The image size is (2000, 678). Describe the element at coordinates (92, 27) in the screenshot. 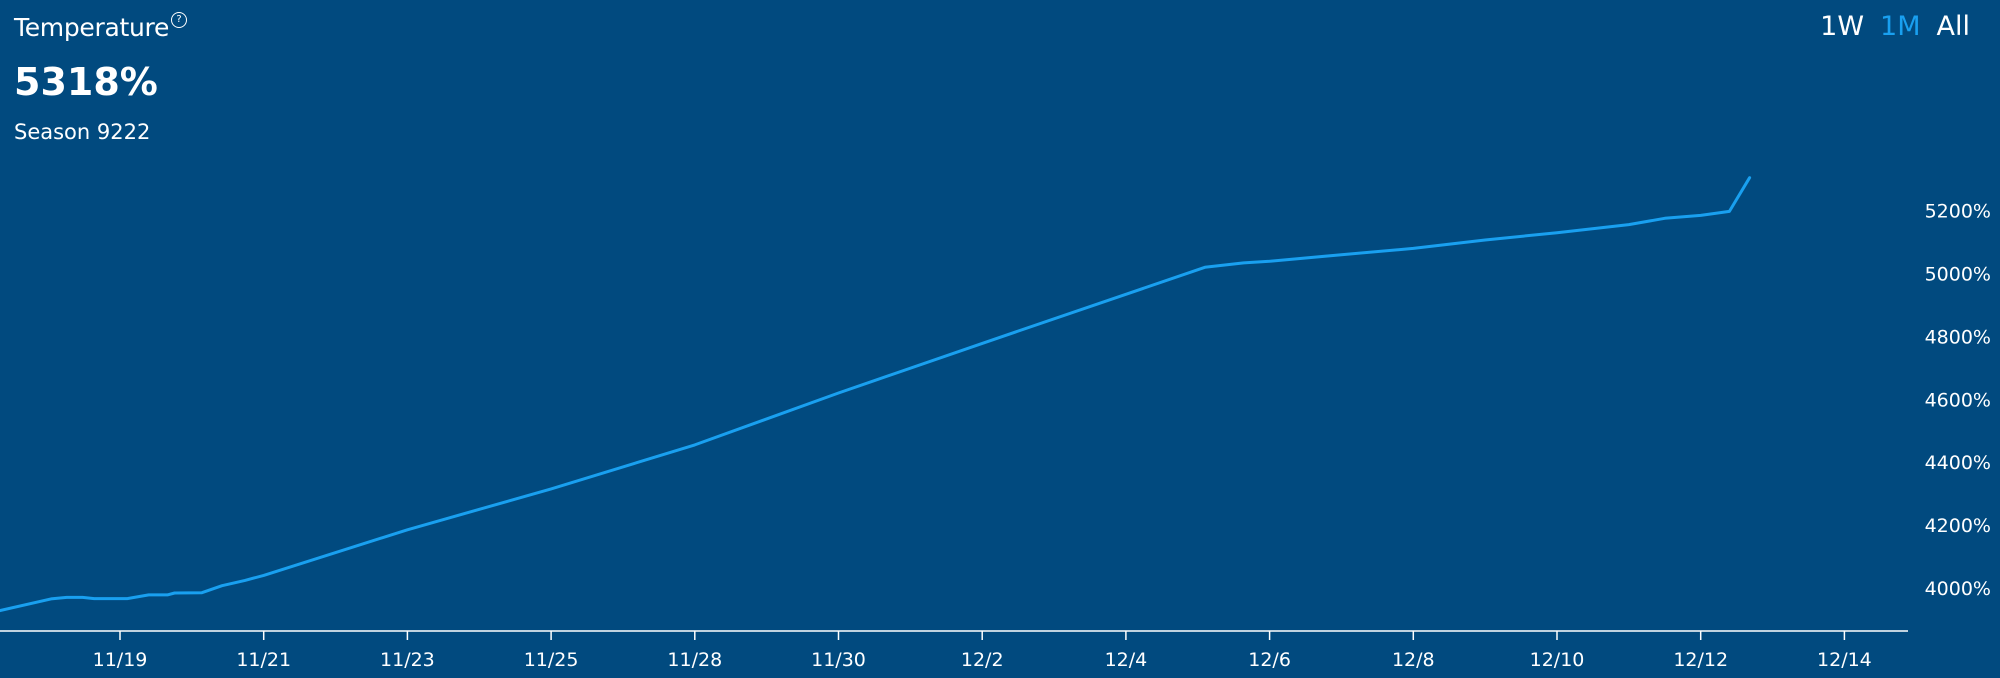

I see `chart-title: Temperature` at that location.